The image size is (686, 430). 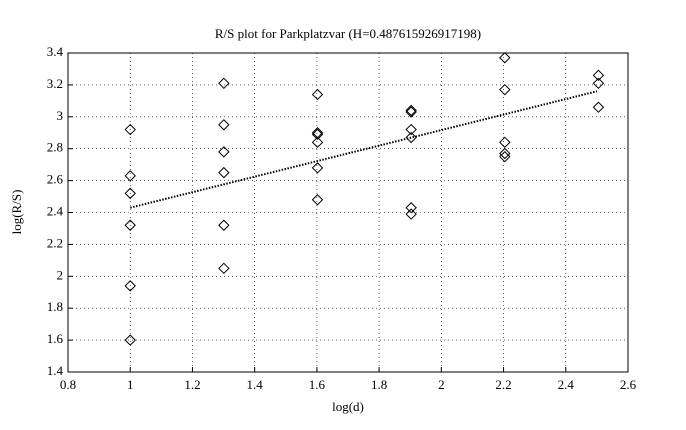 I want to click on x-axis-label: log(d), so click(x=348, y=406).